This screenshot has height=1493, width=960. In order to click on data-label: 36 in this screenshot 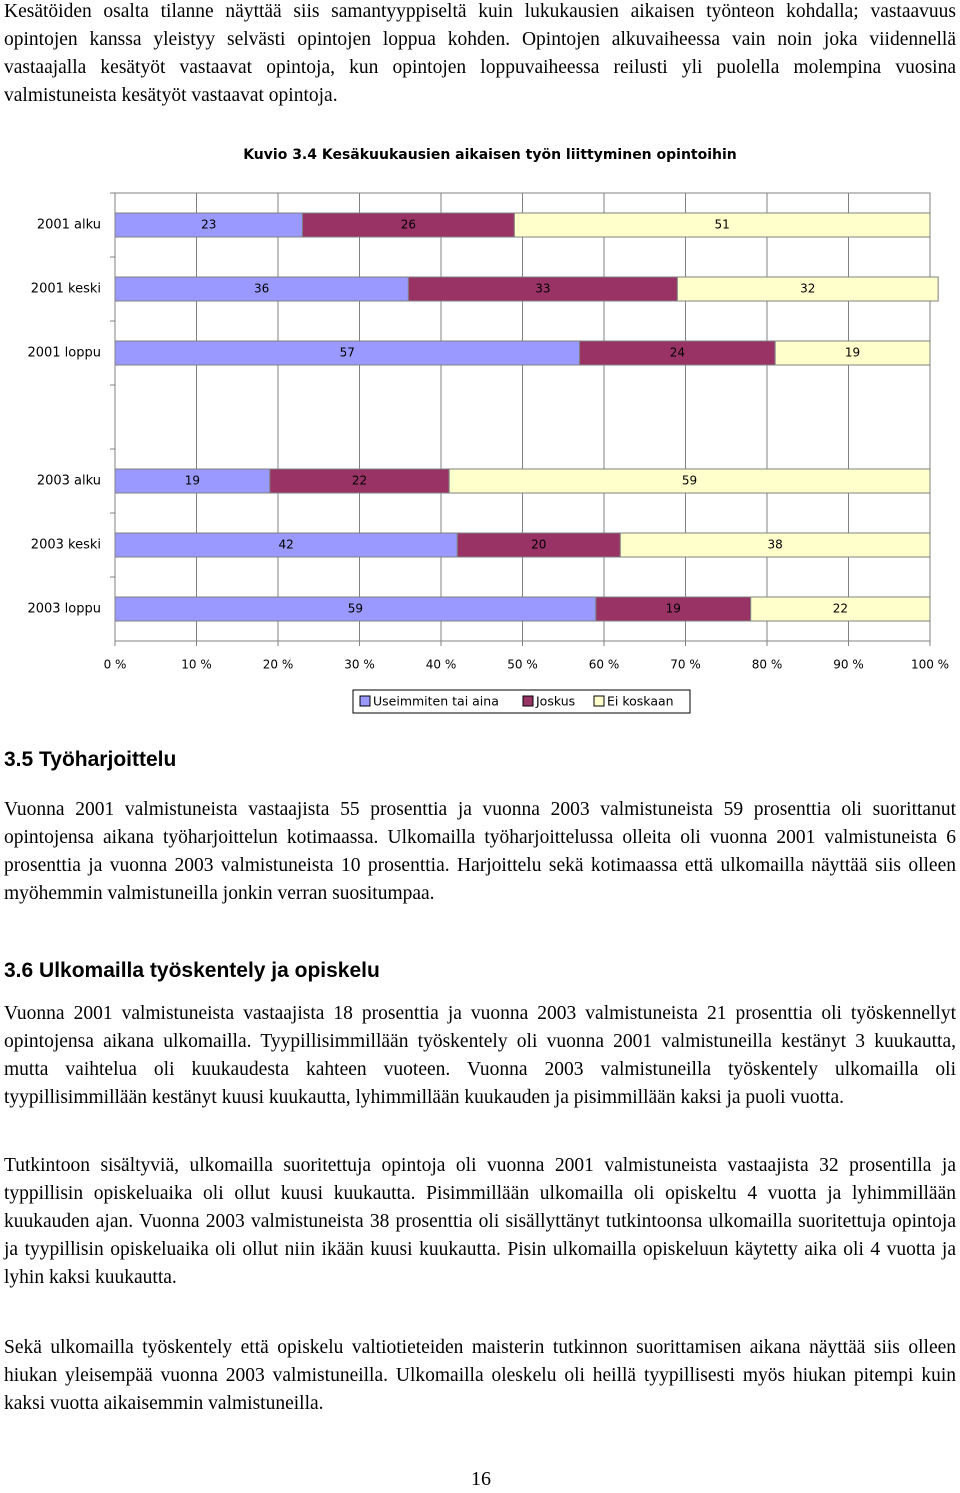, I will do `click(261, 289)`.